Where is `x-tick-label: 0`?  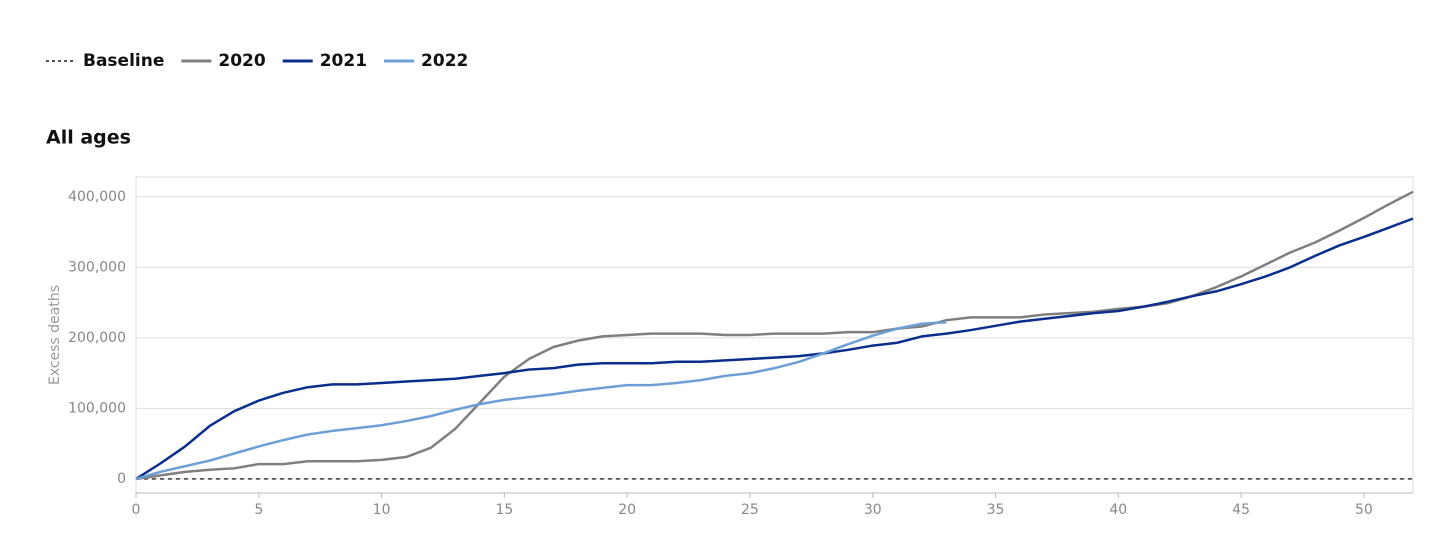 x-tick-label: 0 is located at coordinates (136, 510).